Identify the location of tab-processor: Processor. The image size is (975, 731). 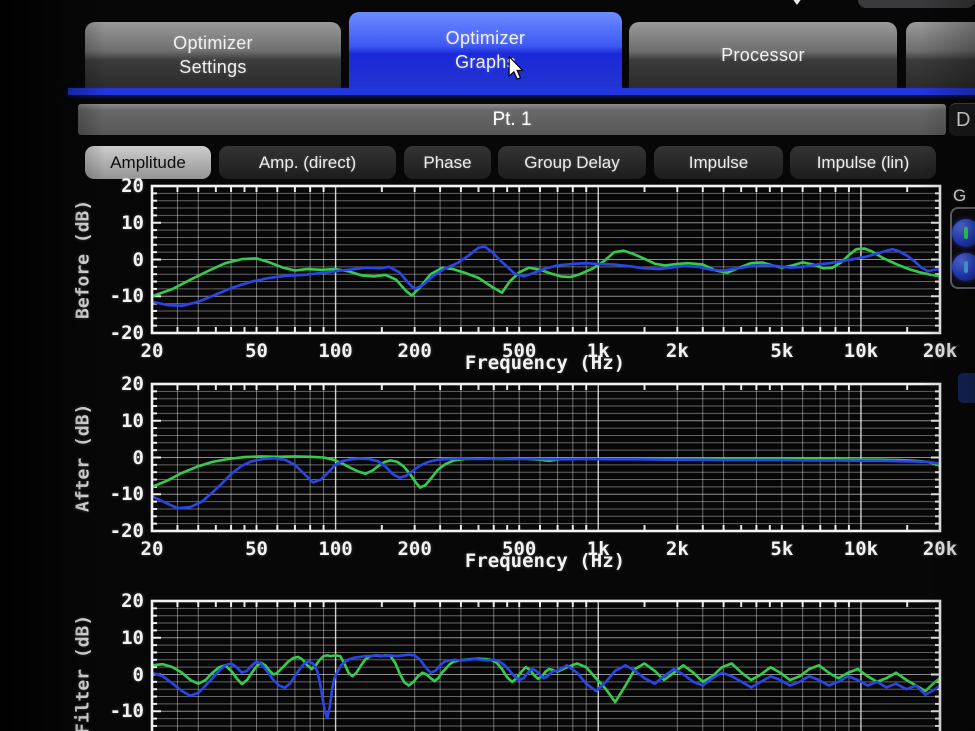
(763, 55).